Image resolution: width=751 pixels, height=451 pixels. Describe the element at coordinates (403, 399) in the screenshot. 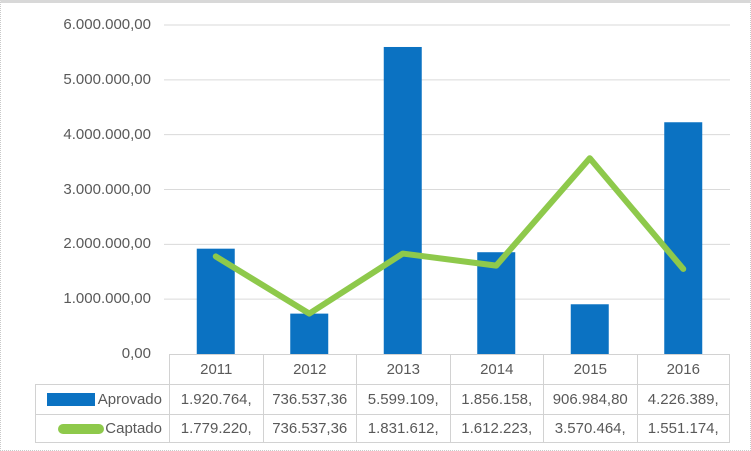

I see `table-cell-aprovado-2013: 5.599.109,` at that location.